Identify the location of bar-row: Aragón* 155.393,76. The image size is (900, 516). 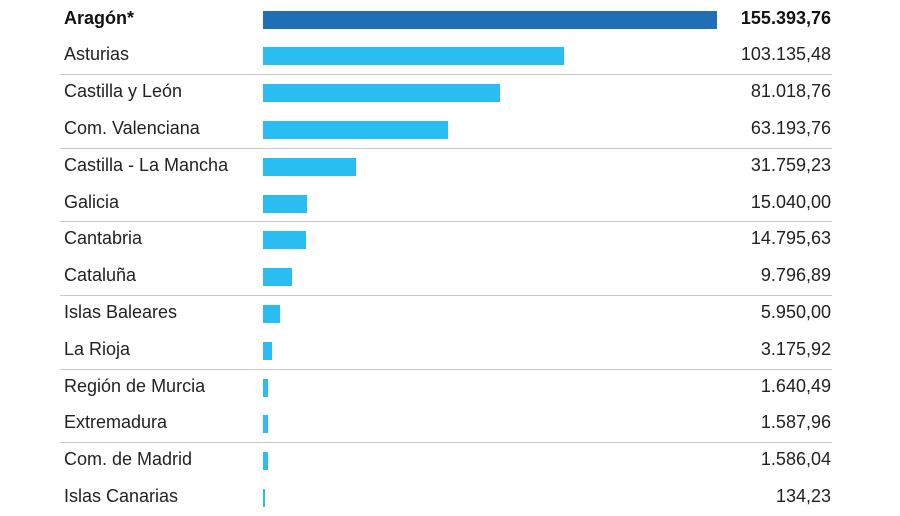
(450, 19).